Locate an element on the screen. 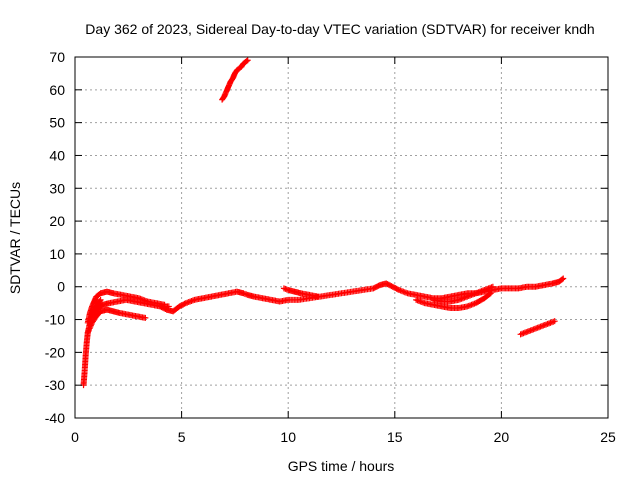 The width and height of the screenshot is (640, 480). y-tick-label: 20 is located at coordinates (57, 221).